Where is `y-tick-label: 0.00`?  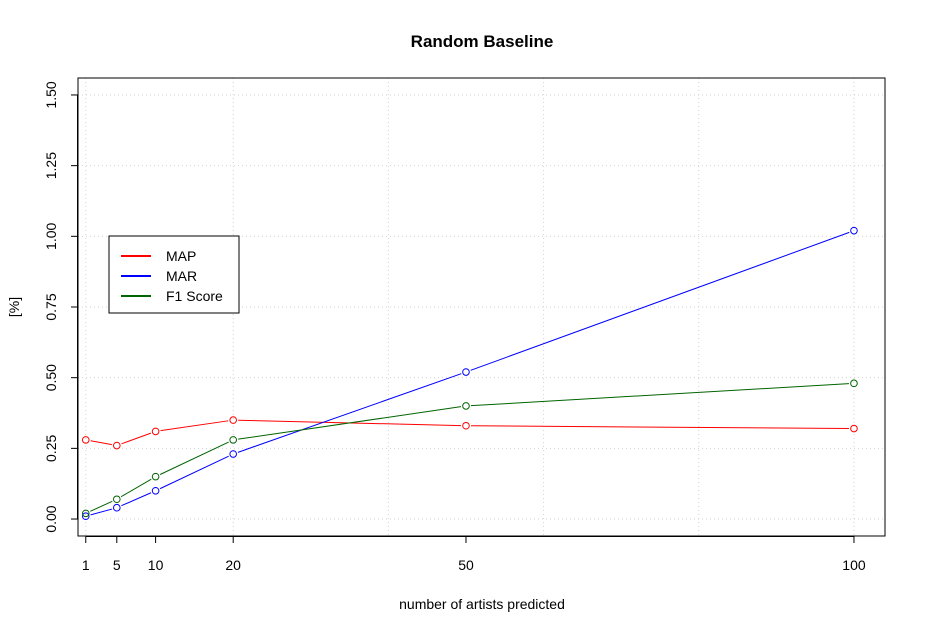 y-tick-label: 0.00 is located at coordinates (51, 518).